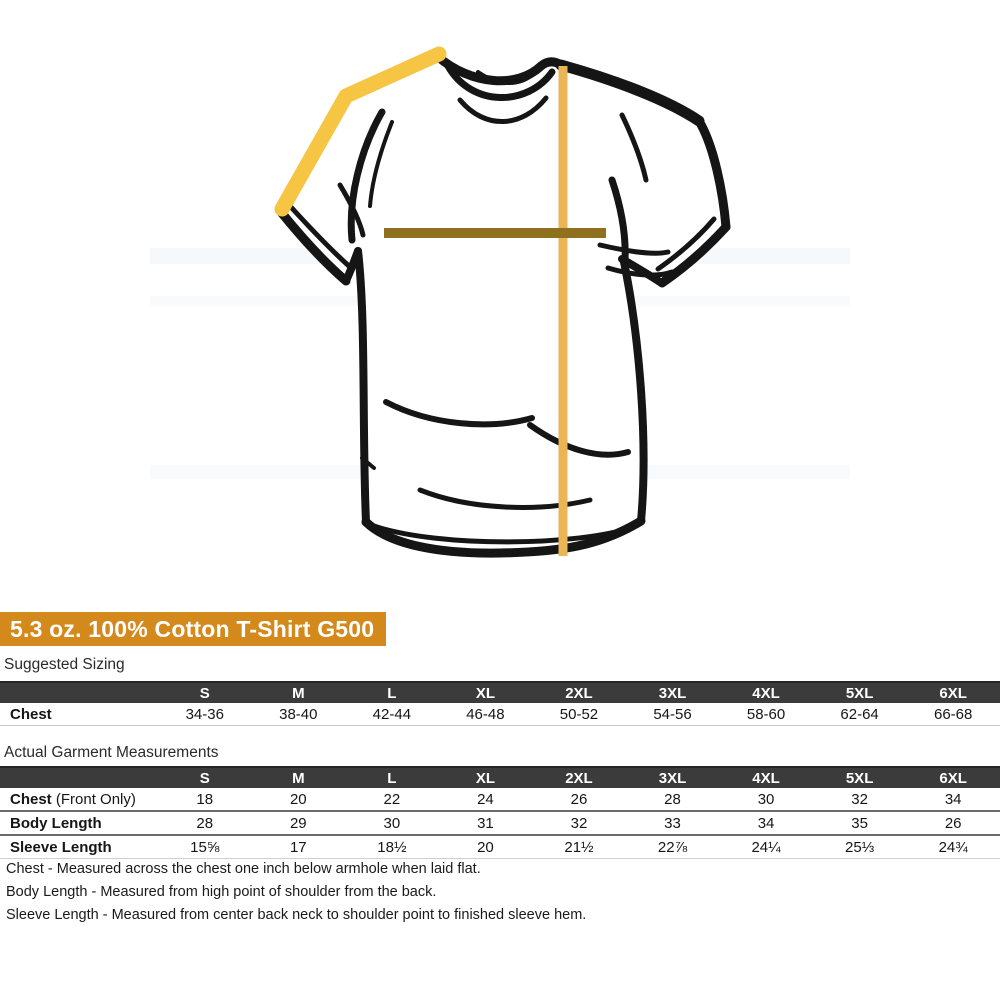 The image size is (1000, 1000). Describe the element at coordinates (485, 799) in the screenshot. I see `measurement-value: 24` at that location.